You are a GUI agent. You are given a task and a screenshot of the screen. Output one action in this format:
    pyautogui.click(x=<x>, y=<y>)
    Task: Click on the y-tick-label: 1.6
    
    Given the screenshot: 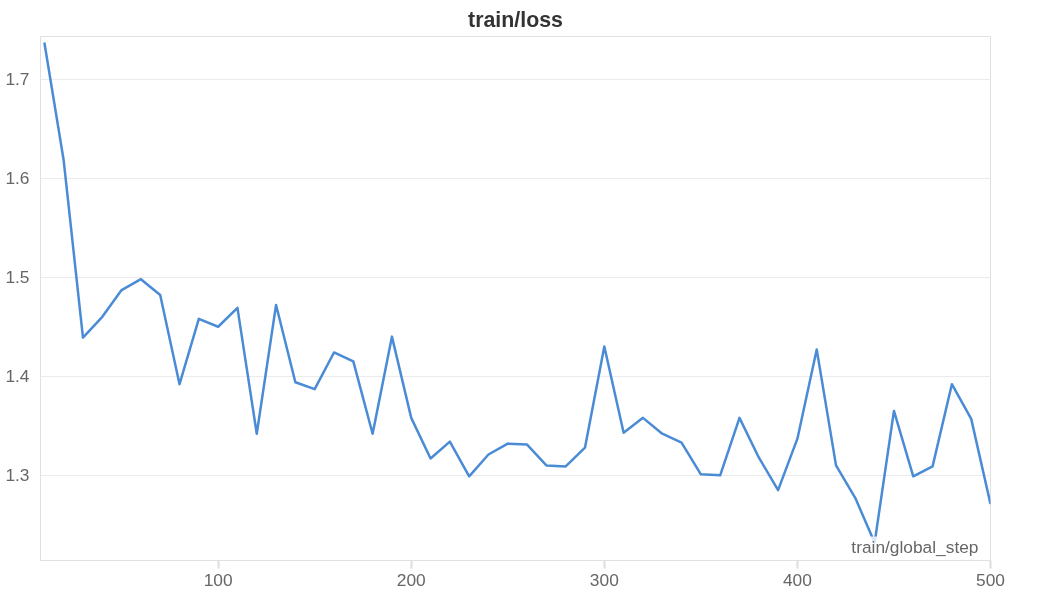 What is the action you would take?
    pyautogui.click(x=17, y=178)
    